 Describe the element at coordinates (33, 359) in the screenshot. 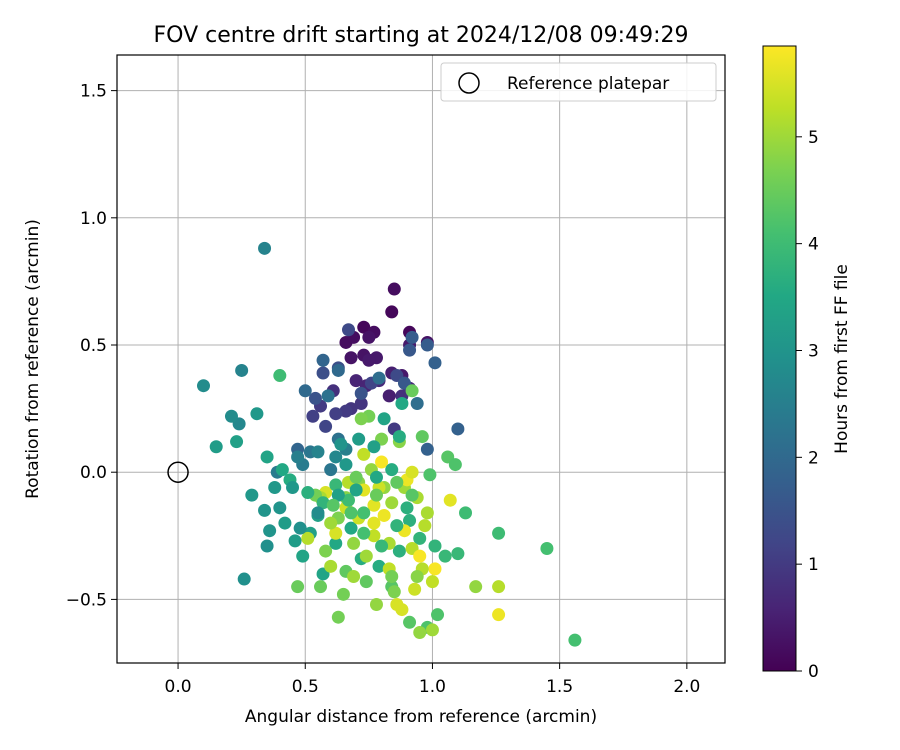

I see `y-axis-label: Rotation from reference (arcmin)` at that location.